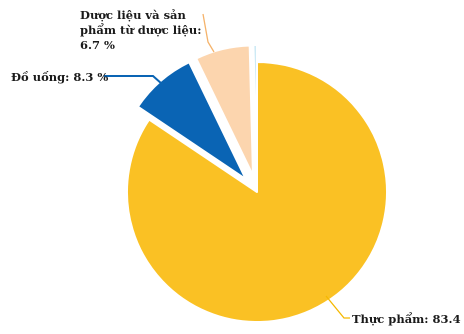  Describe the element at coordinates (97, 45) in the screenshot. I see `label-duoc-lieu-line-3: 6.7 %` at that location.